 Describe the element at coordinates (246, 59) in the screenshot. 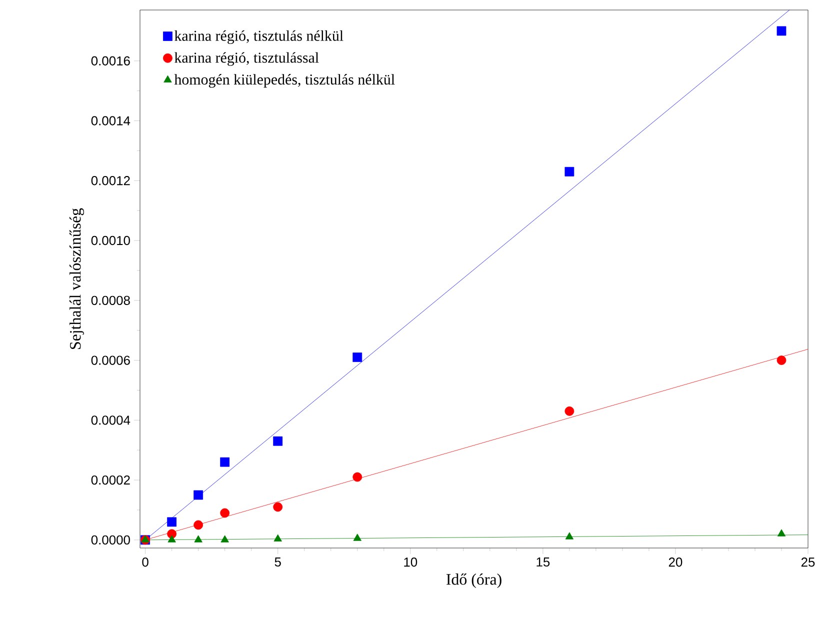

I see `legend-label: karina régió, tisztulással` at that location.